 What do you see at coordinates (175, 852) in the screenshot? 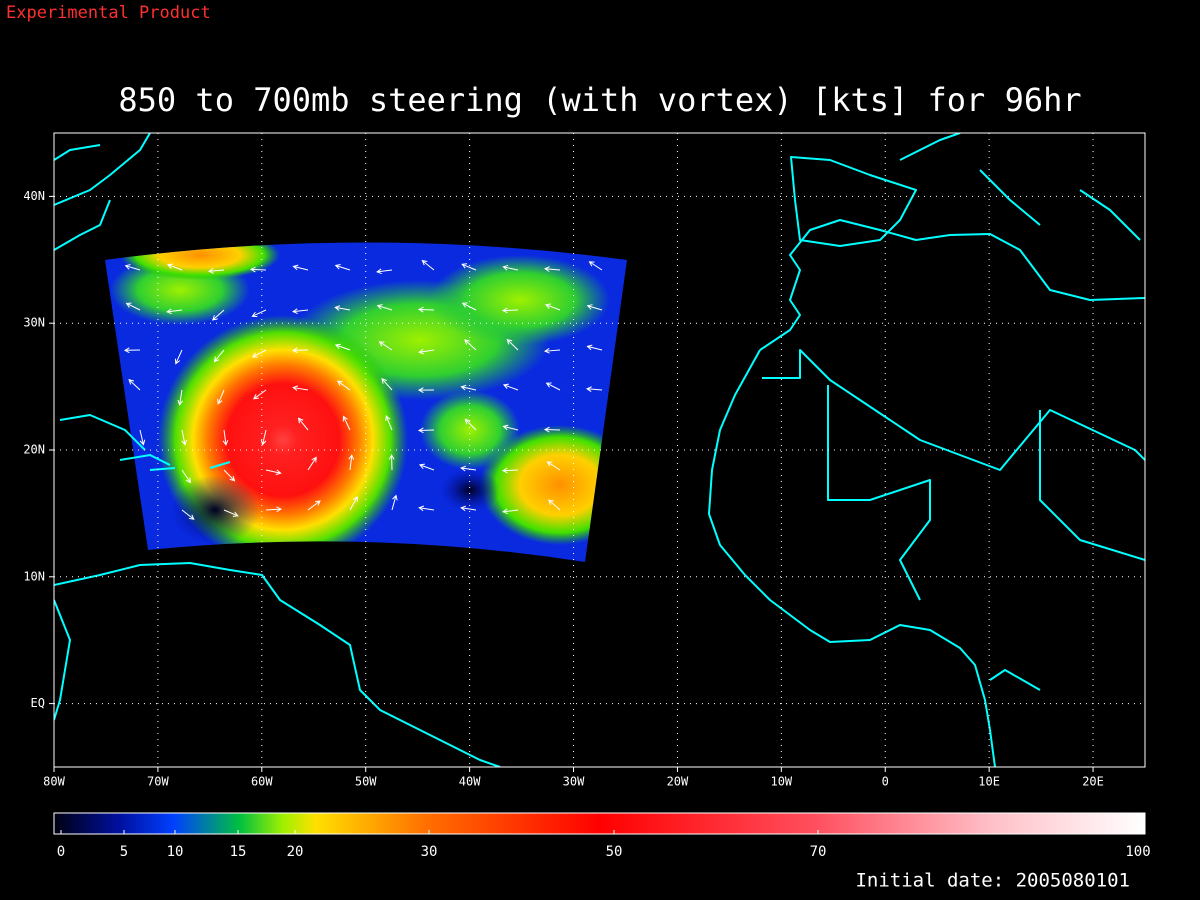
I see `colorbar-tick-label: 10` at bounding box center [175, 852].